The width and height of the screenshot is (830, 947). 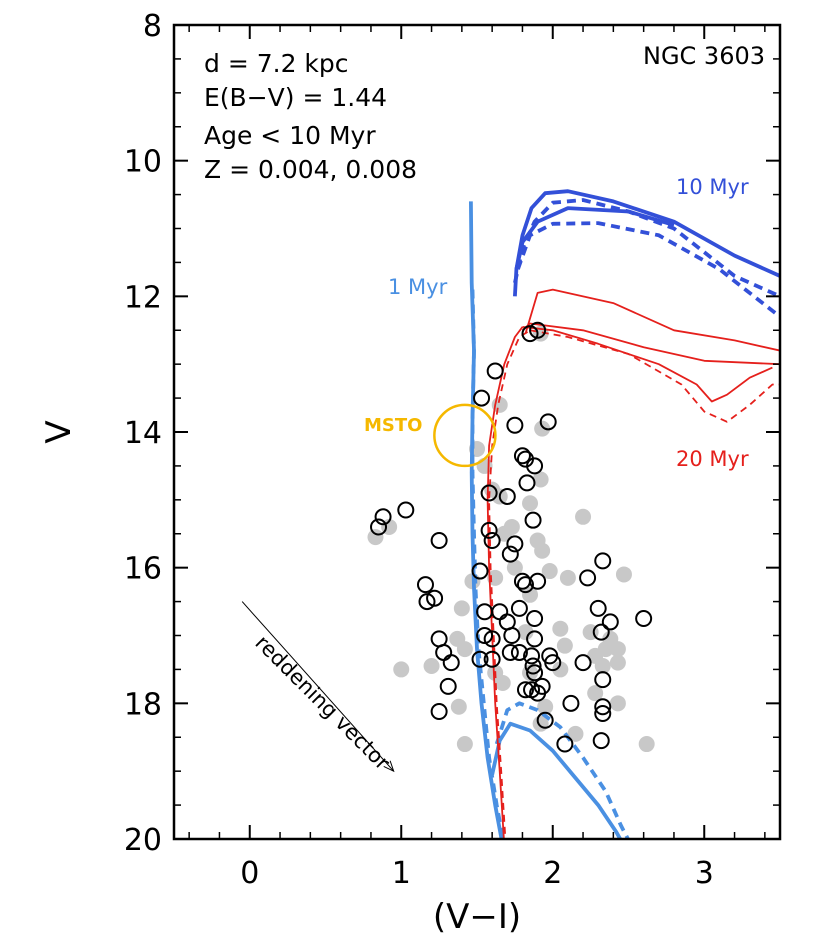 What do you see at coordinates (143, 840) in the screenshot?
I see `y-tick-label: 20` at bounding box center [143, 840].